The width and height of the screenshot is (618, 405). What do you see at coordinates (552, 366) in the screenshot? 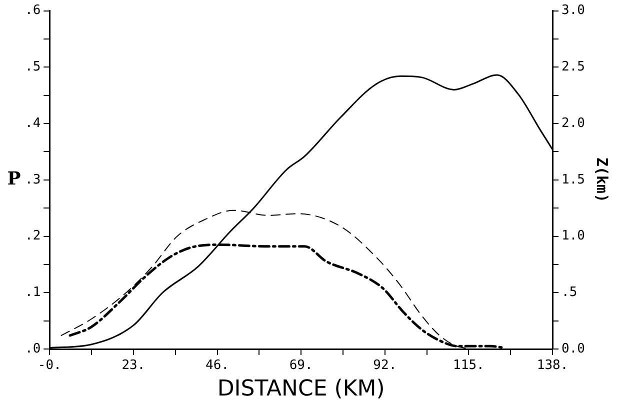
I see `x-tick-label: 138.` at bounding box center [552, 366].